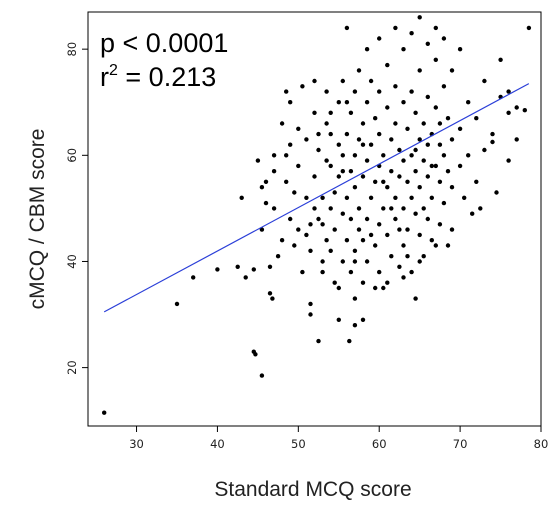 The width and height of the screenshot is (550, 506). I want to click on y-tick-label: 80, so click(72, 49).